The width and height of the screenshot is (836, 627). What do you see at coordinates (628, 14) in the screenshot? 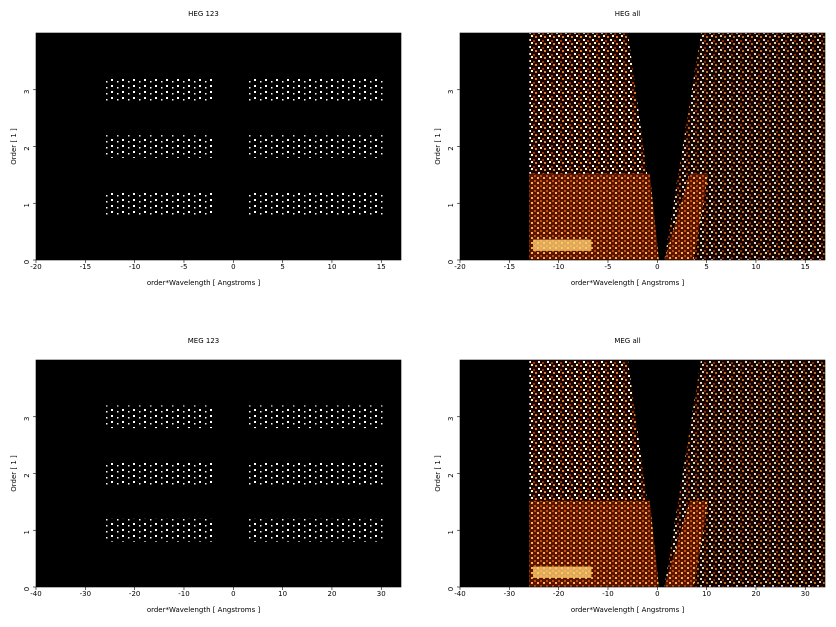
I see `panel-title: HEG all` at bounding box center [628, 14].